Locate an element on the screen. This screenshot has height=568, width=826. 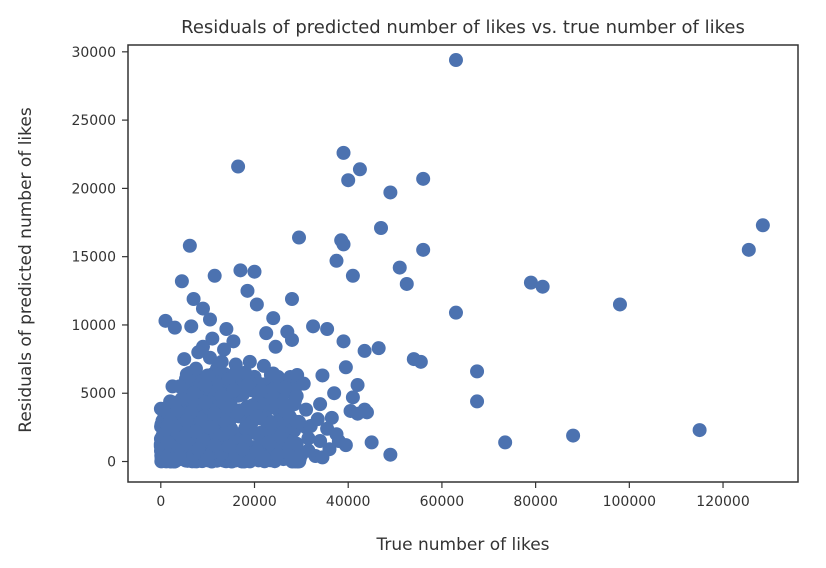
y-tick-label: 25000 is located at coordinates (93, 121).